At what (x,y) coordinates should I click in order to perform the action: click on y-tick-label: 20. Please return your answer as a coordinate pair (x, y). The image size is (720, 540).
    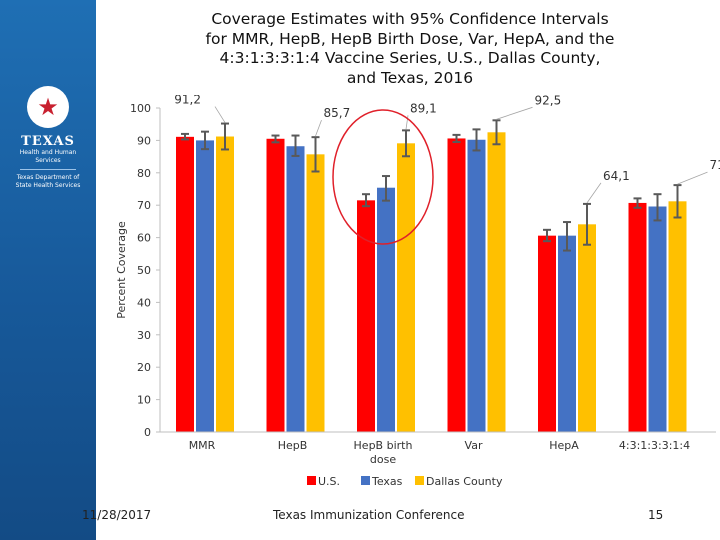
    Looking at the image, I should click on (144, 367).